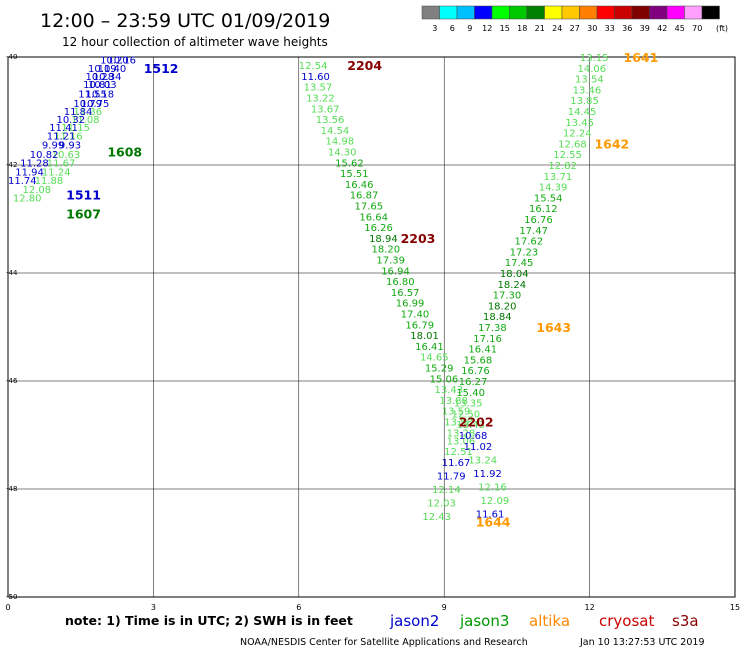 The width and height of the screenshot is (740, 654). What do you see at coordinates (87, 112) in the screenshot?
I see `wave-height-point: 11.36` at bounding box center [87, 112].